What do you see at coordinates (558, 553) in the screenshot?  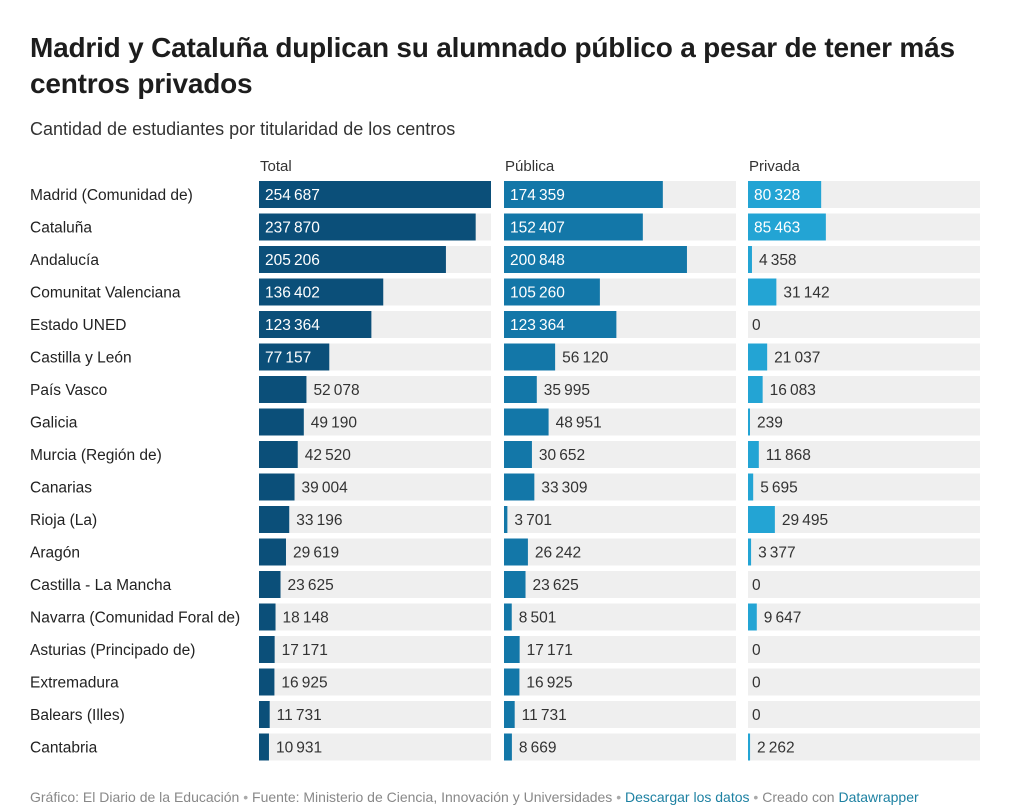 I see `value-label-publica: 26 242` at bounding box center [558, 553].